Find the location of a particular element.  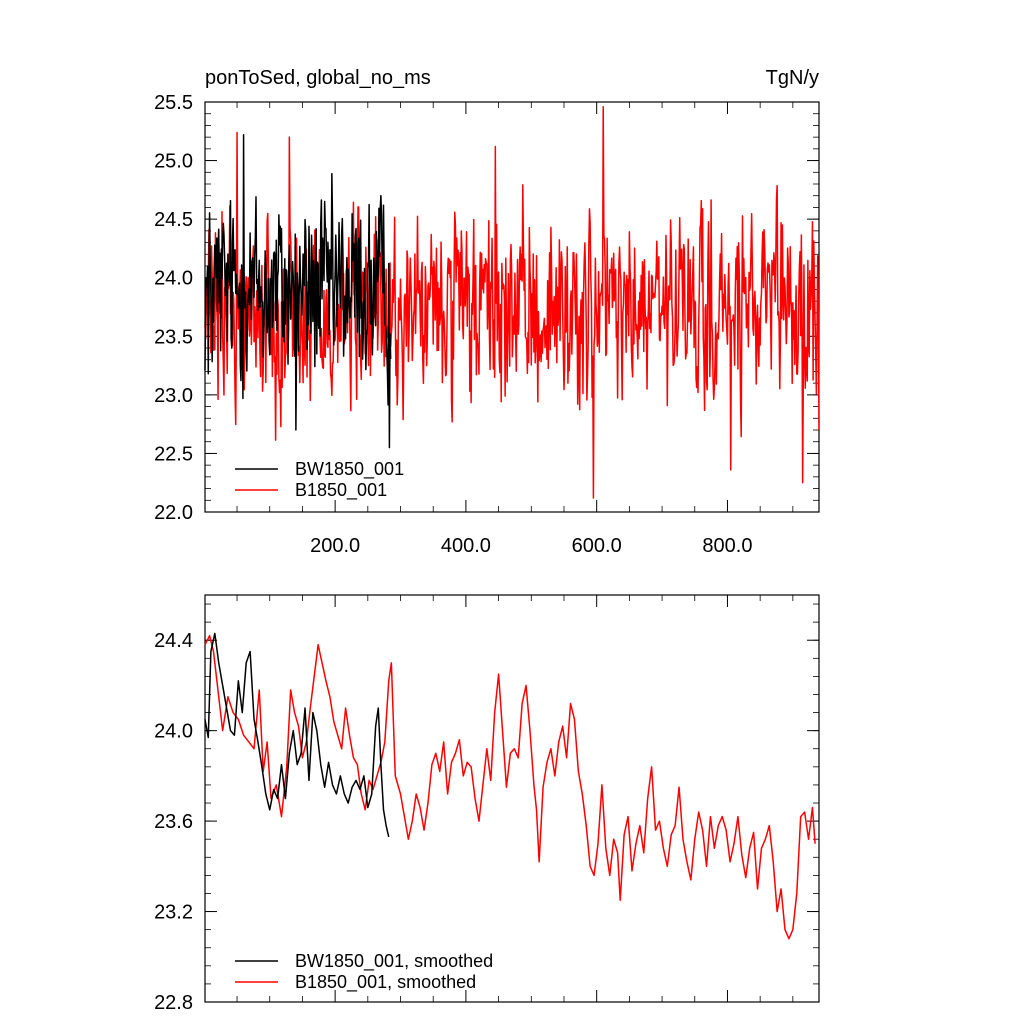

x-tick-label: 600.0 is located at coordinates (597, 546).